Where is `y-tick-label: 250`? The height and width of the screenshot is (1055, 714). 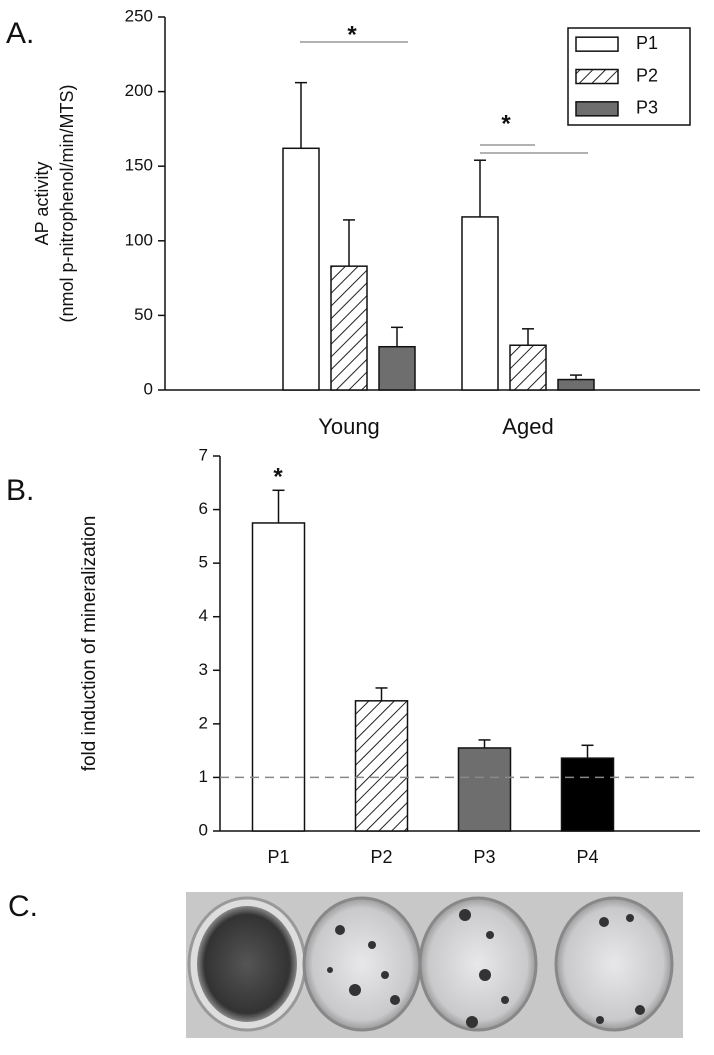 y-tick-label: 250 is located at coordinates (139, 15).